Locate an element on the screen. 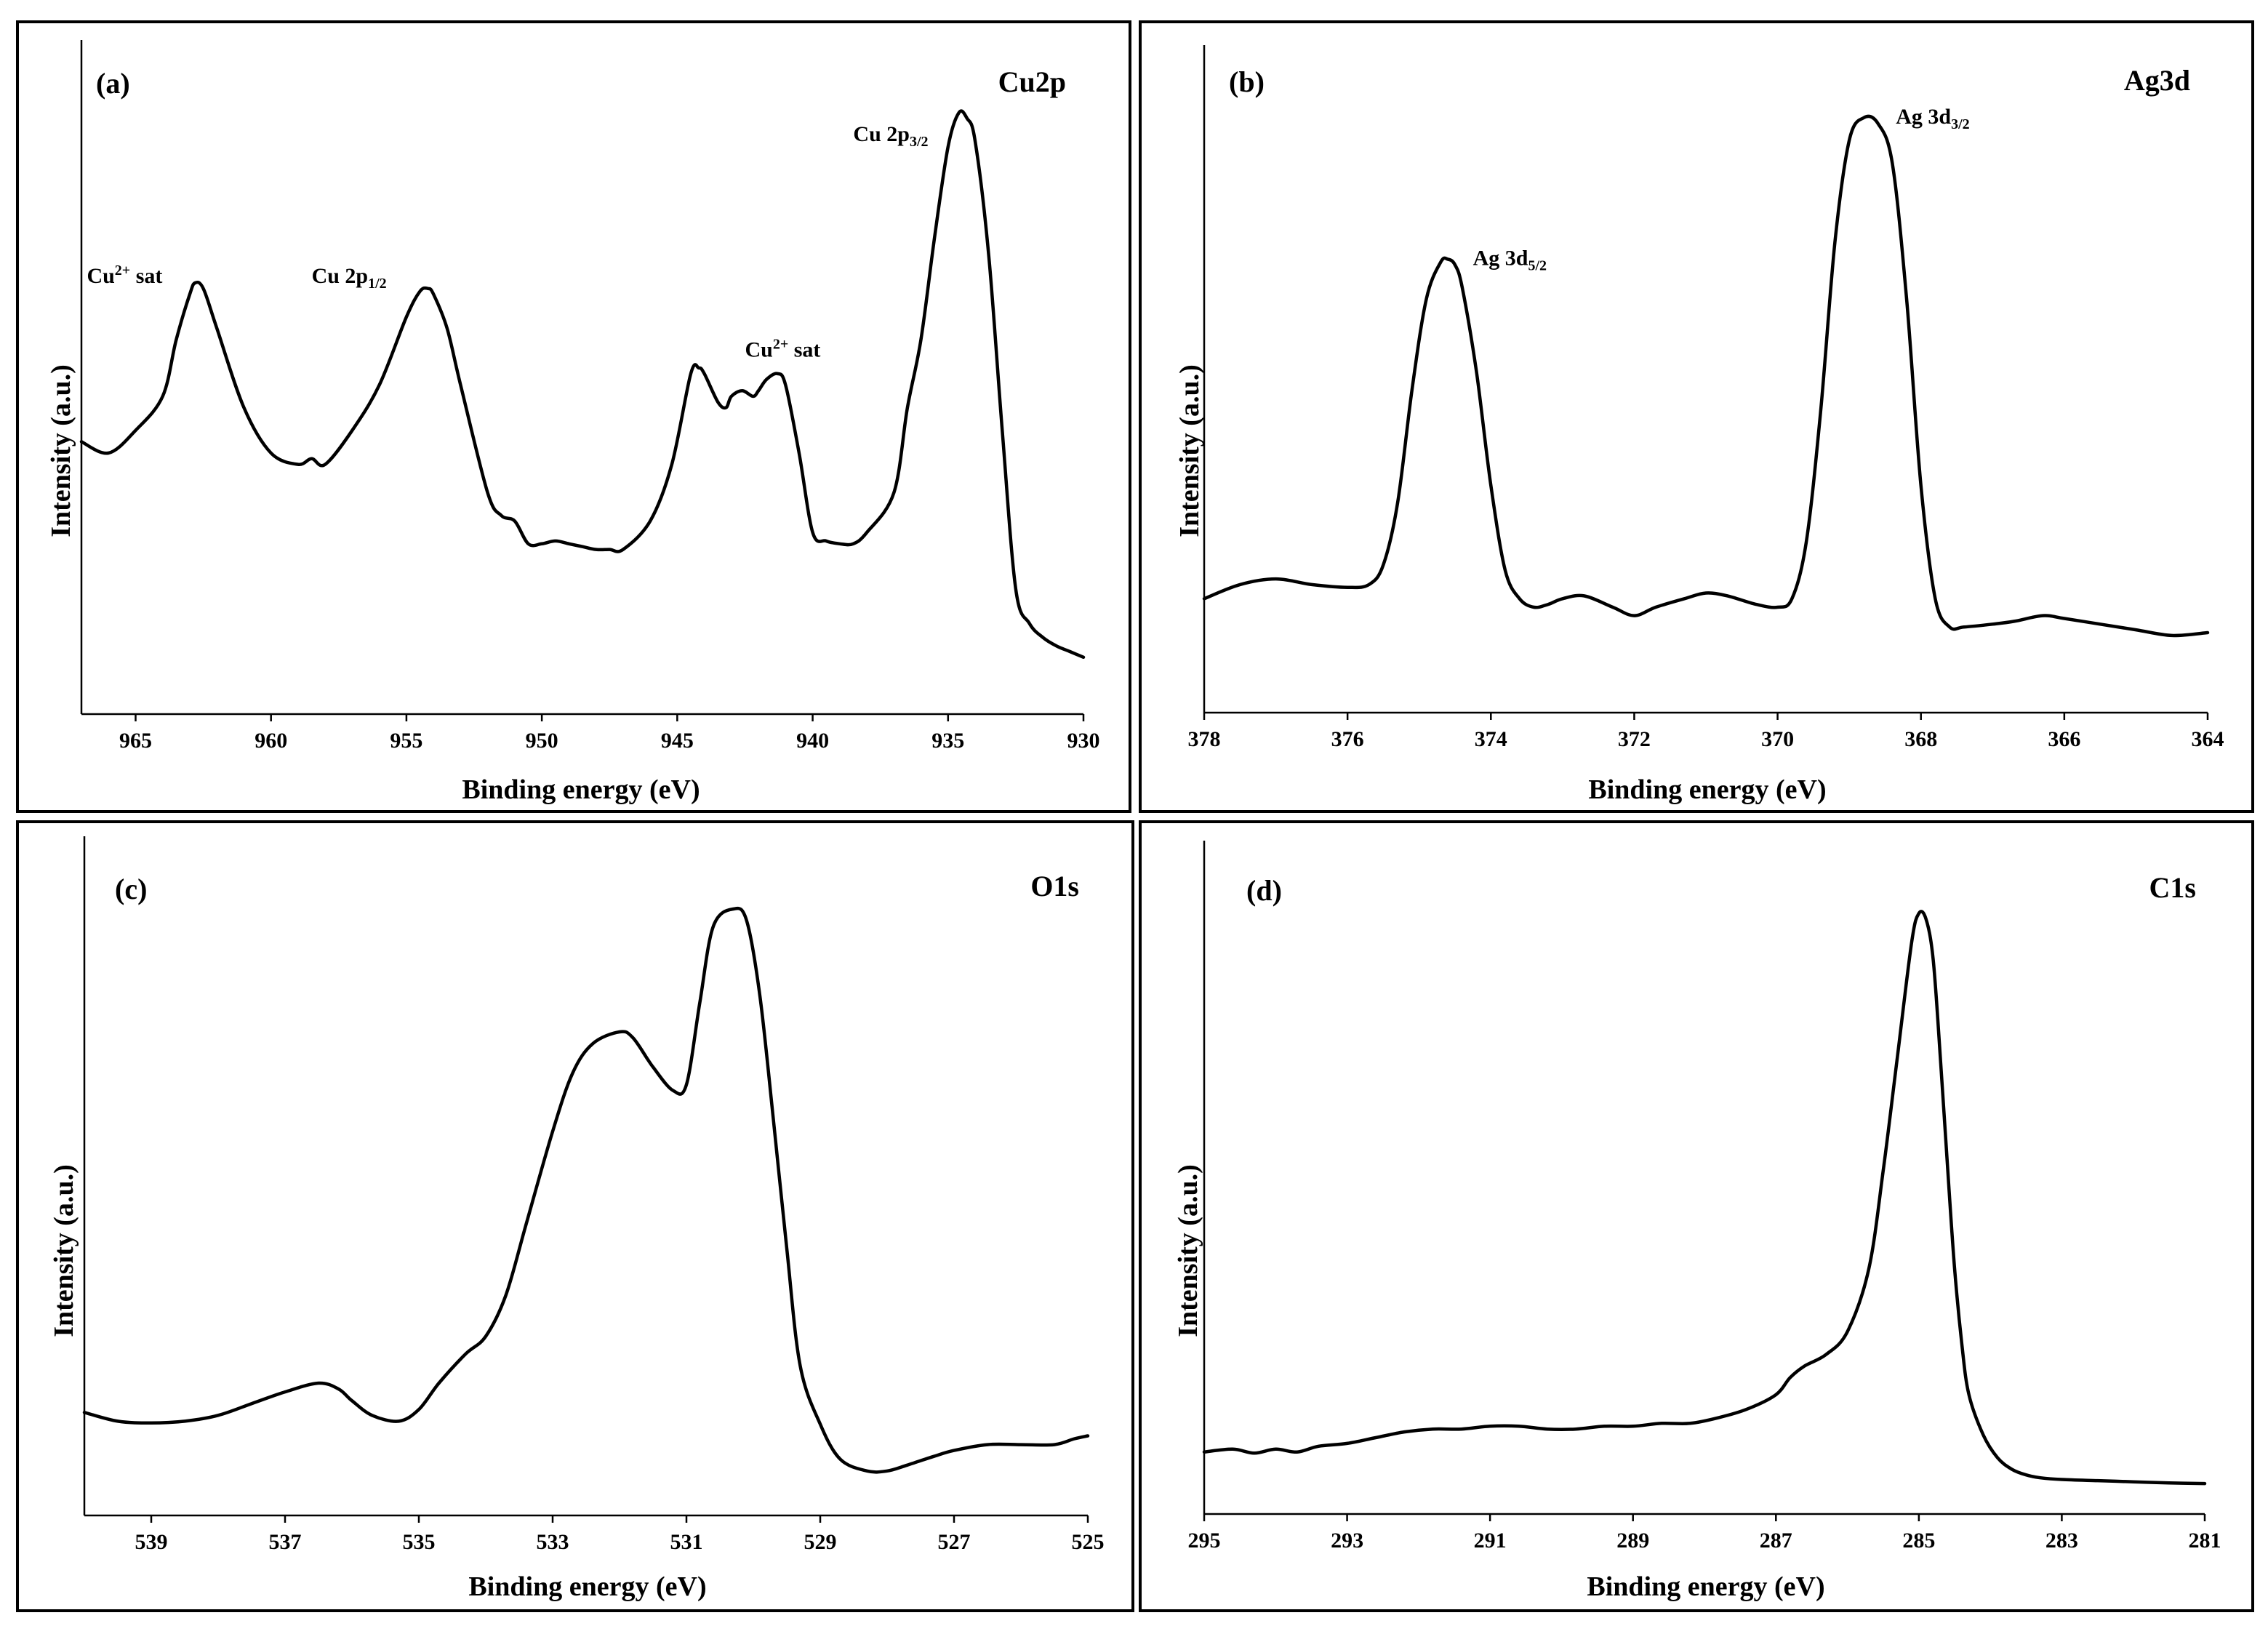 This screenshot has width=2268, height=1626. panel-a-tick-label: 945 is located at coordinates (677, 741).